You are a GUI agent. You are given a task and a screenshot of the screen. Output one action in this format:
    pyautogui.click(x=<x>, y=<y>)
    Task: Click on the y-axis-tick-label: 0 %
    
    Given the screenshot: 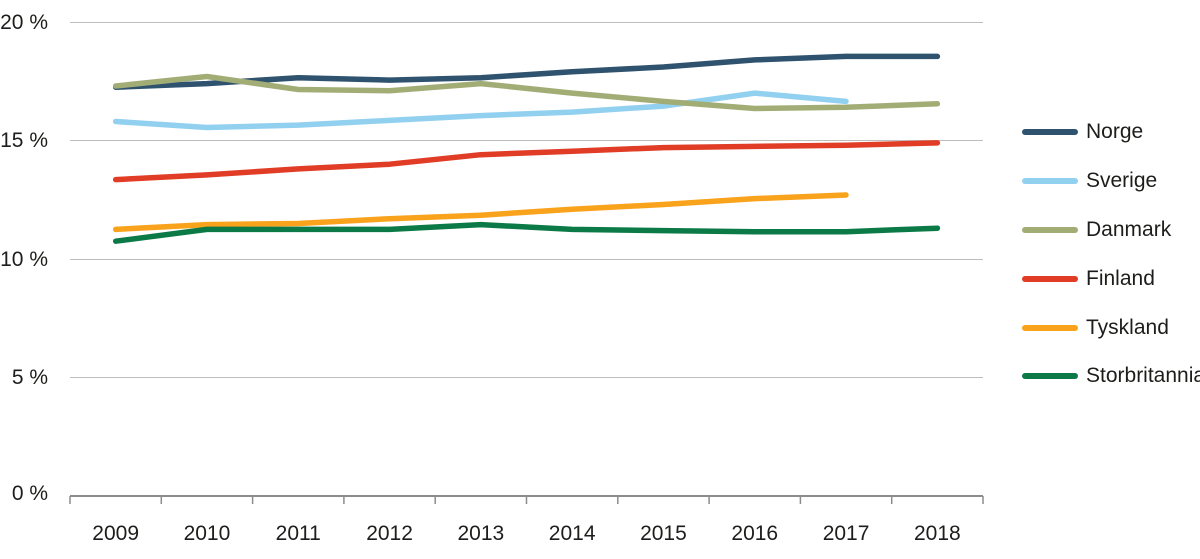 What is the action you would take?
    pyautogui.click(x=29, y=493)
    